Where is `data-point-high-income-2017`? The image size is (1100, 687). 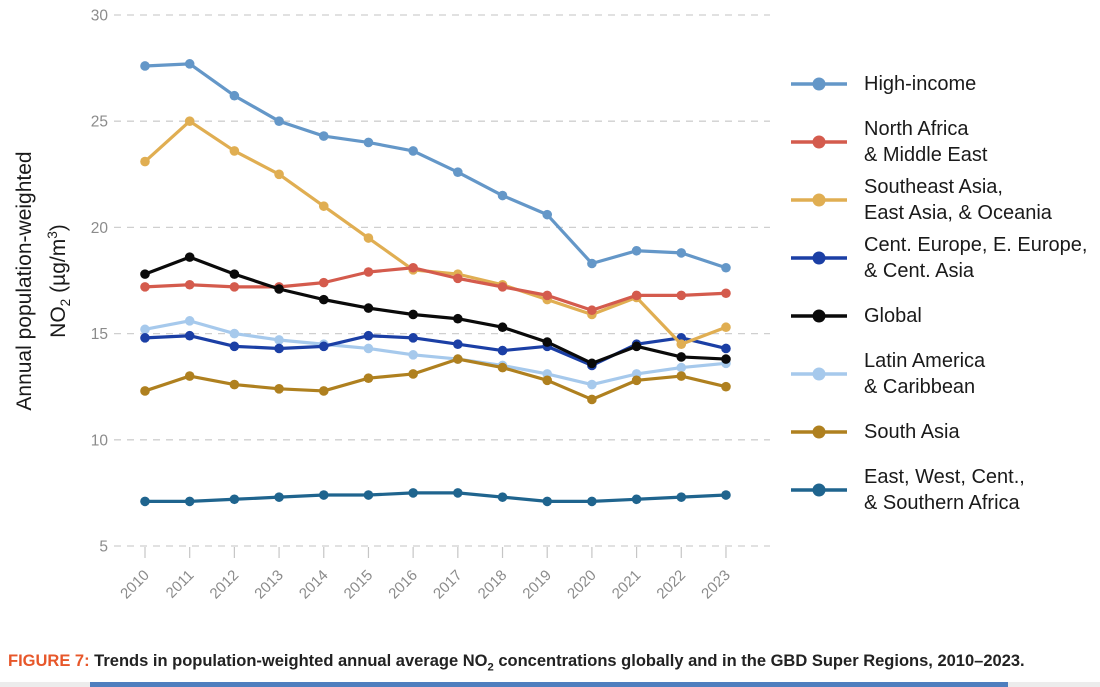
data-point-high-income-2017 is located at coordinates (458, 172).